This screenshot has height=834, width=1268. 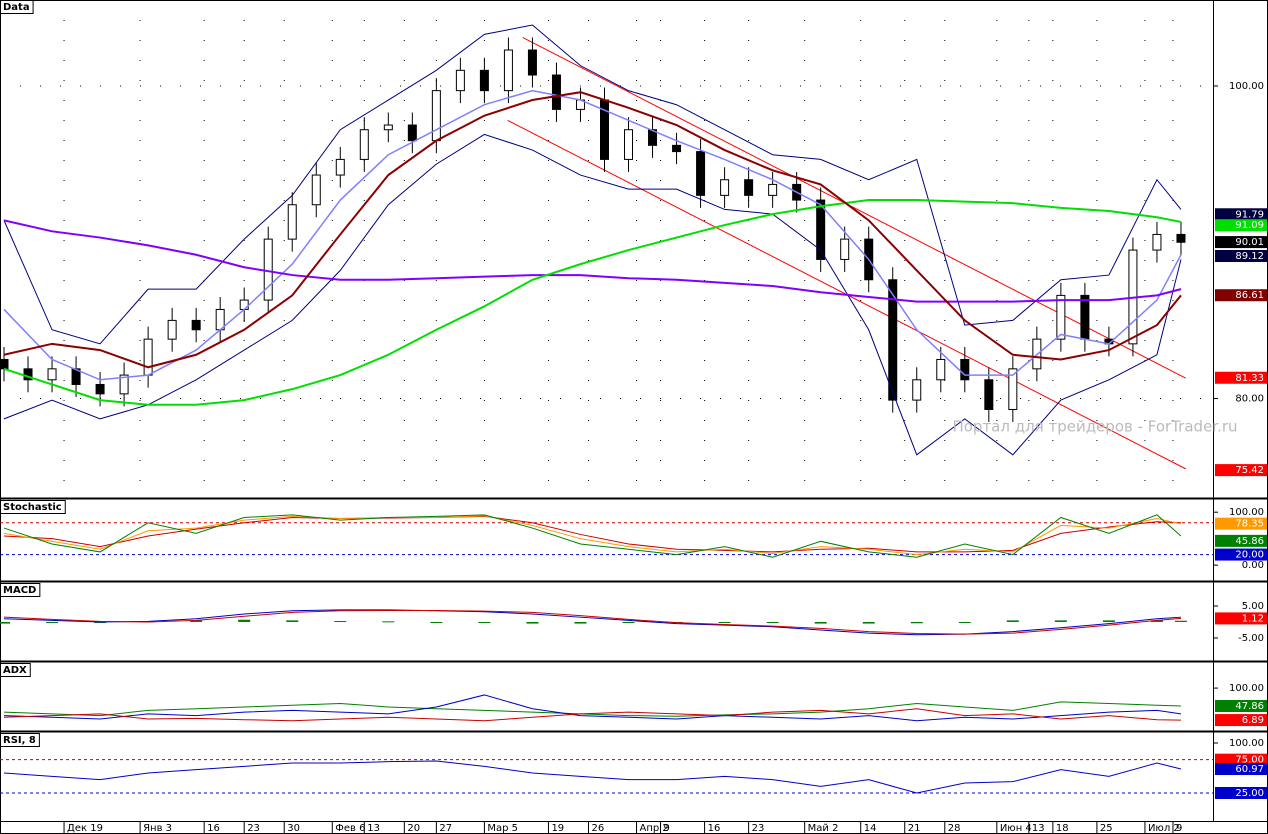 What do you see at coordinates (914, 828) in the screenshot?
I see `x-tick-label: 21` at bounding box center [914, 828].